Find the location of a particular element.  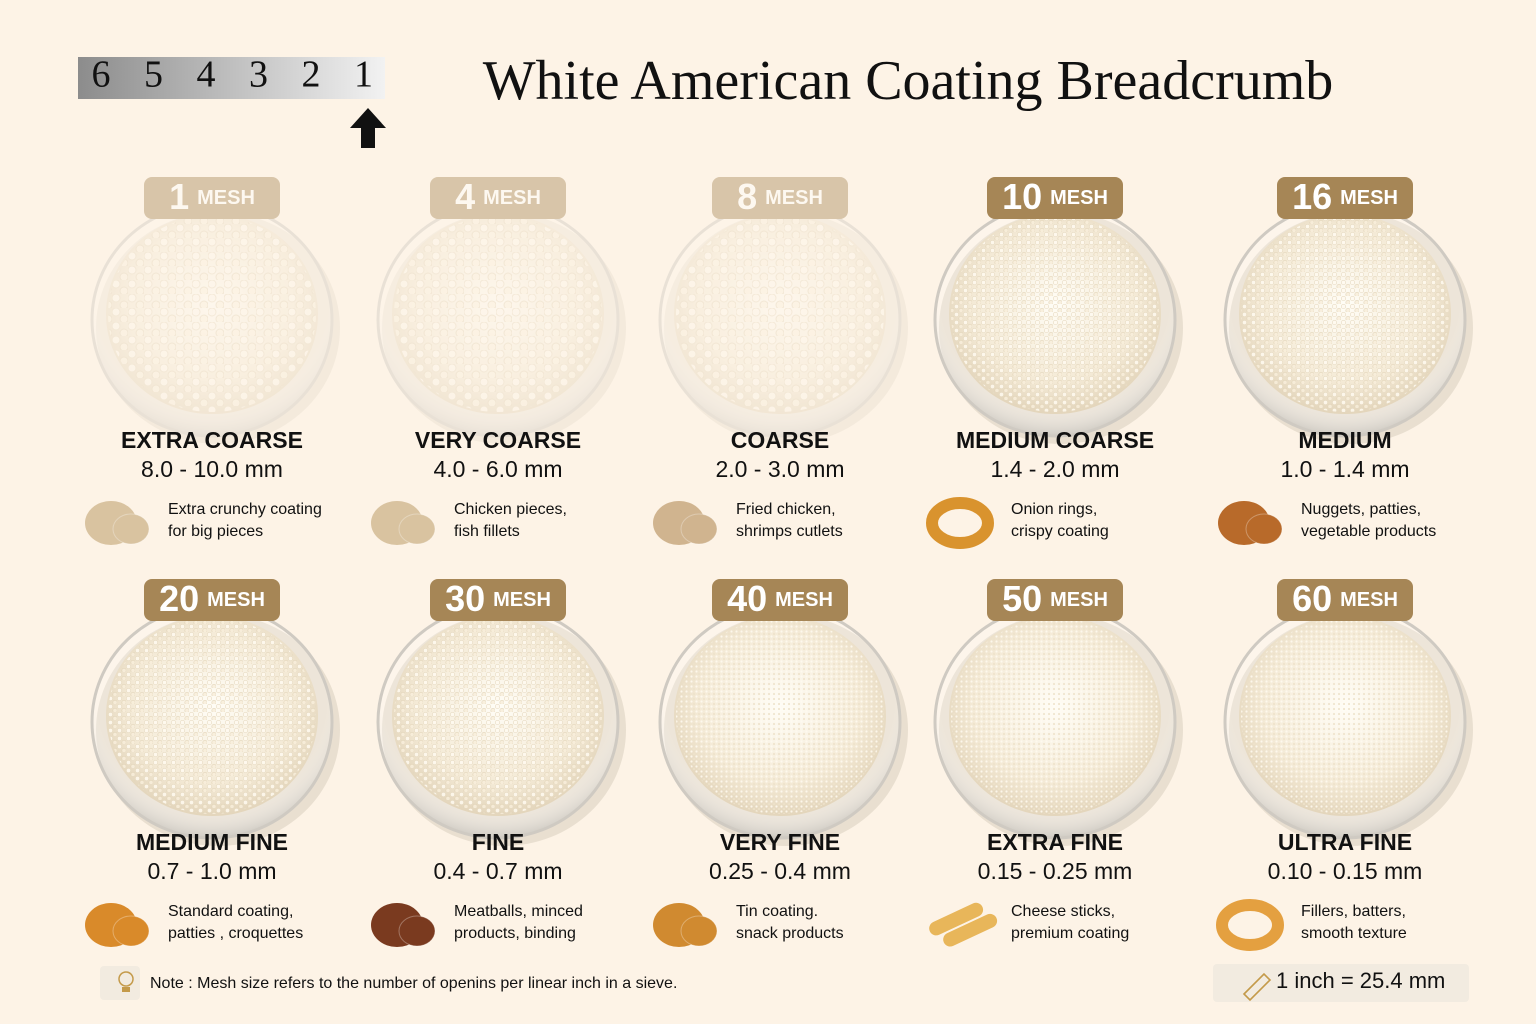

card-visual: 30 MESH is located at coordinates (501, 712).